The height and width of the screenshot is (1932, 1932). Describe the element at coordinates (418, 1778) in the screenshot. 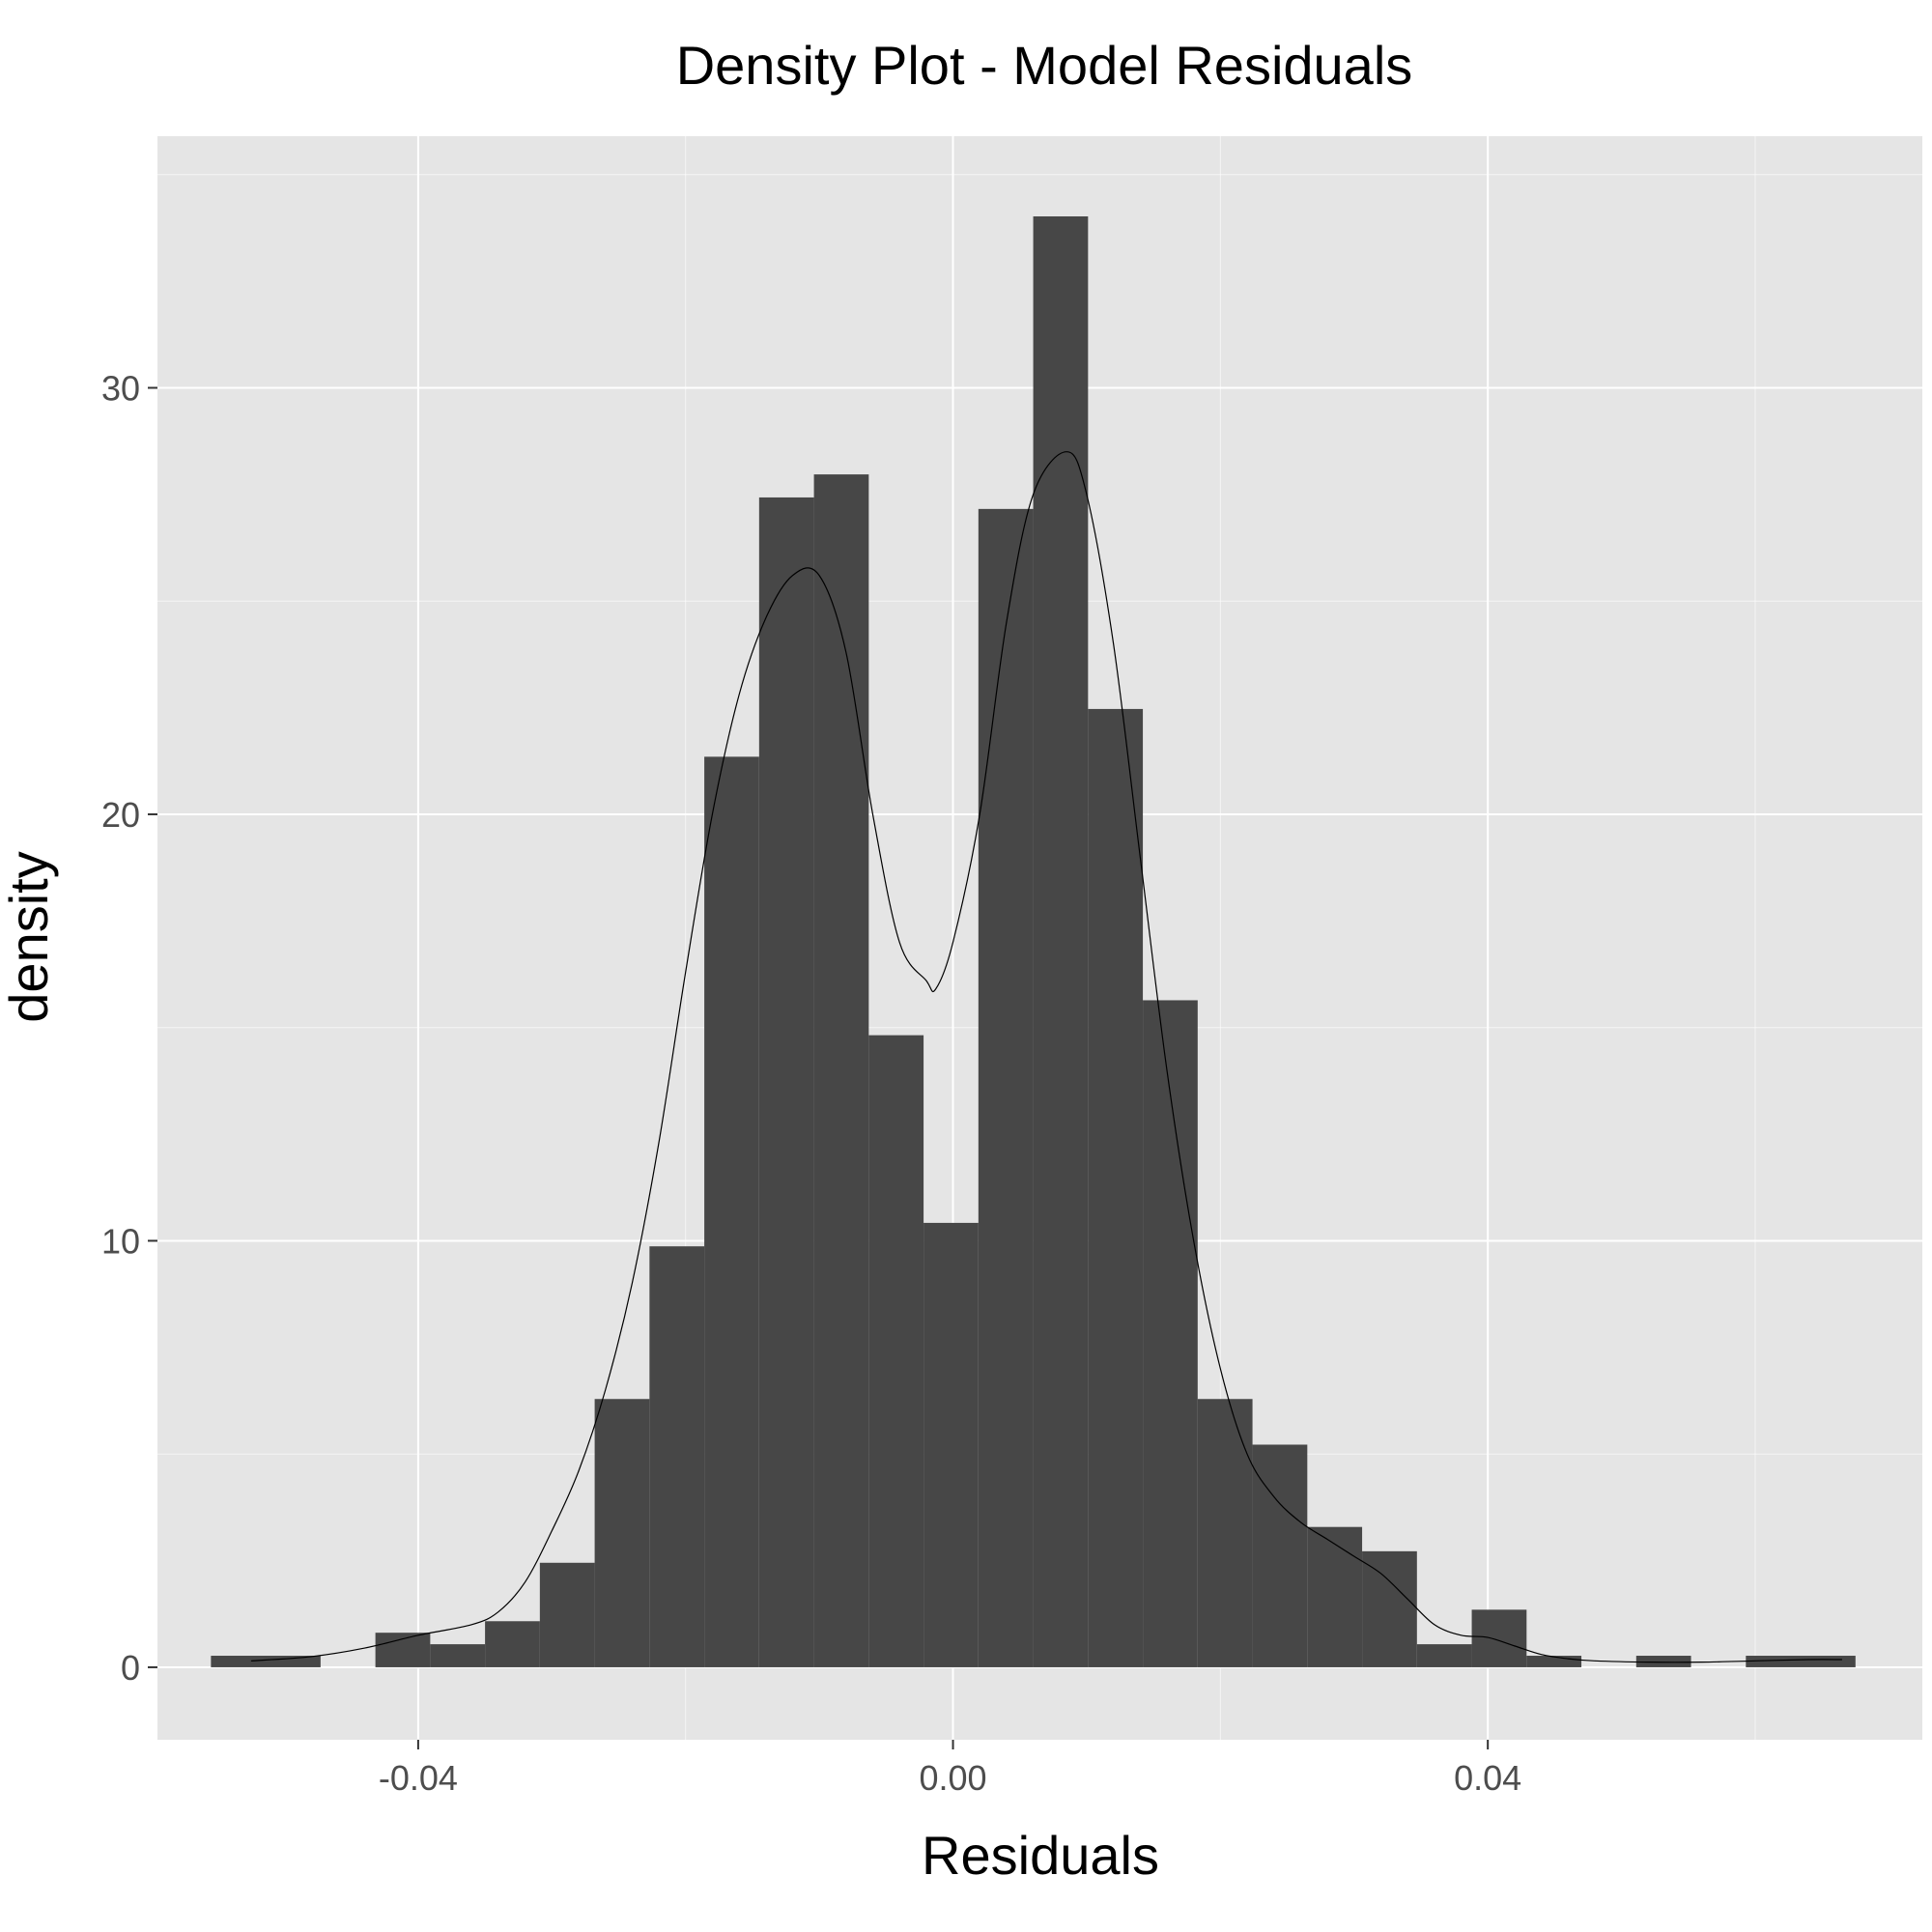

I see `x-tick-label: -0.04` at that location.